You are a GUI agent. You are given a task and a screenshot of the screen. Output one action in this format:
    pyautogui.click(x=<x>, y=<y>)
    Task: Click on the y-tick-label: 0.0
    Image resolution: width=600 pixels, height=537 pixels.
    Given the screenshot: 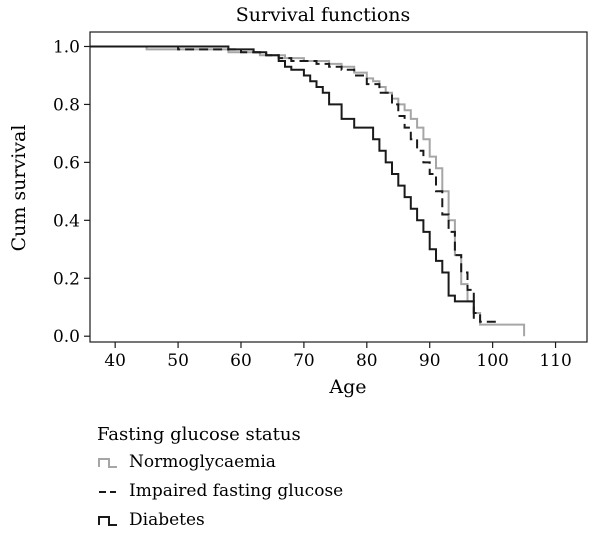 What is the action you would take?
    pyautogui.click(x=66, y=337)
    